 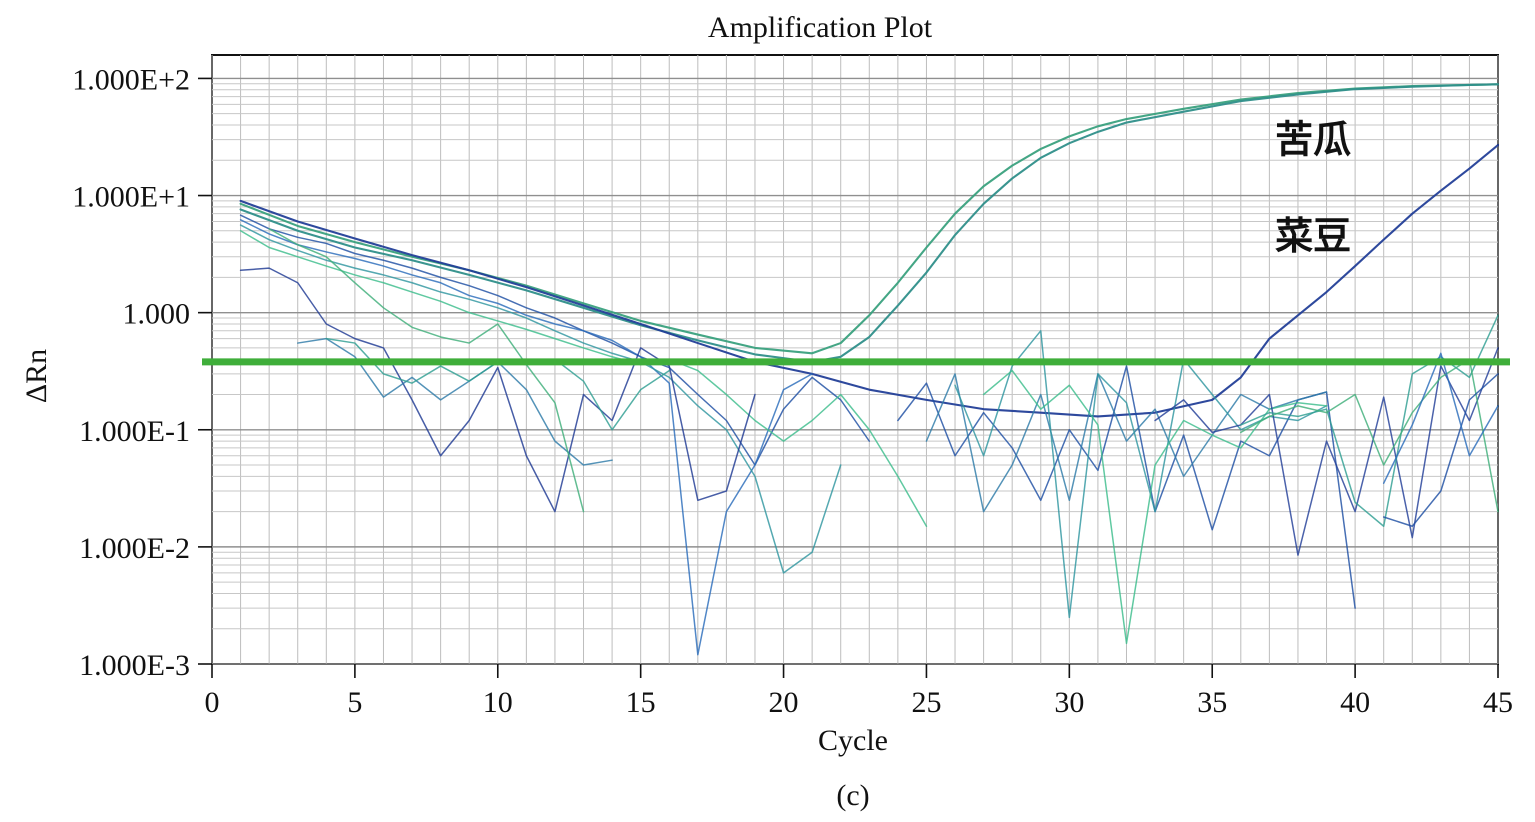 What do you see at coordinates (498, 702) in the screenshot?
I see `x-tick-label: 10` at bounding box center [498, 702].